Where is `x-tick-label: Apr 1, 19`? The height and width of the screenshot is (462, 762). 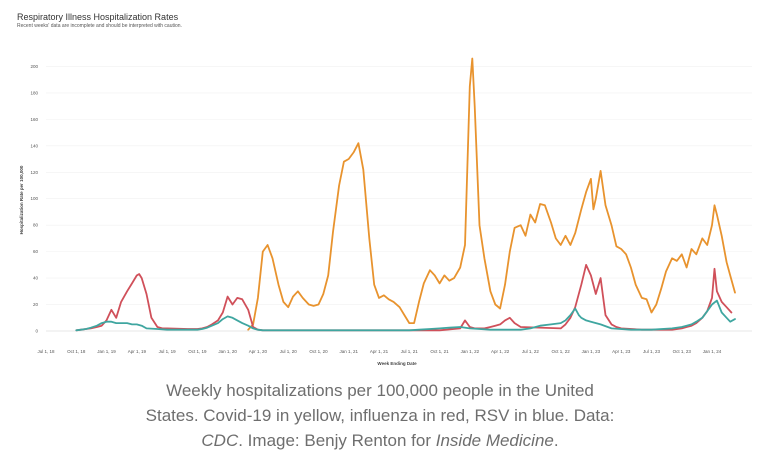
x-tick-label: Apr 1, 19 is located at coordinates (137, 351).